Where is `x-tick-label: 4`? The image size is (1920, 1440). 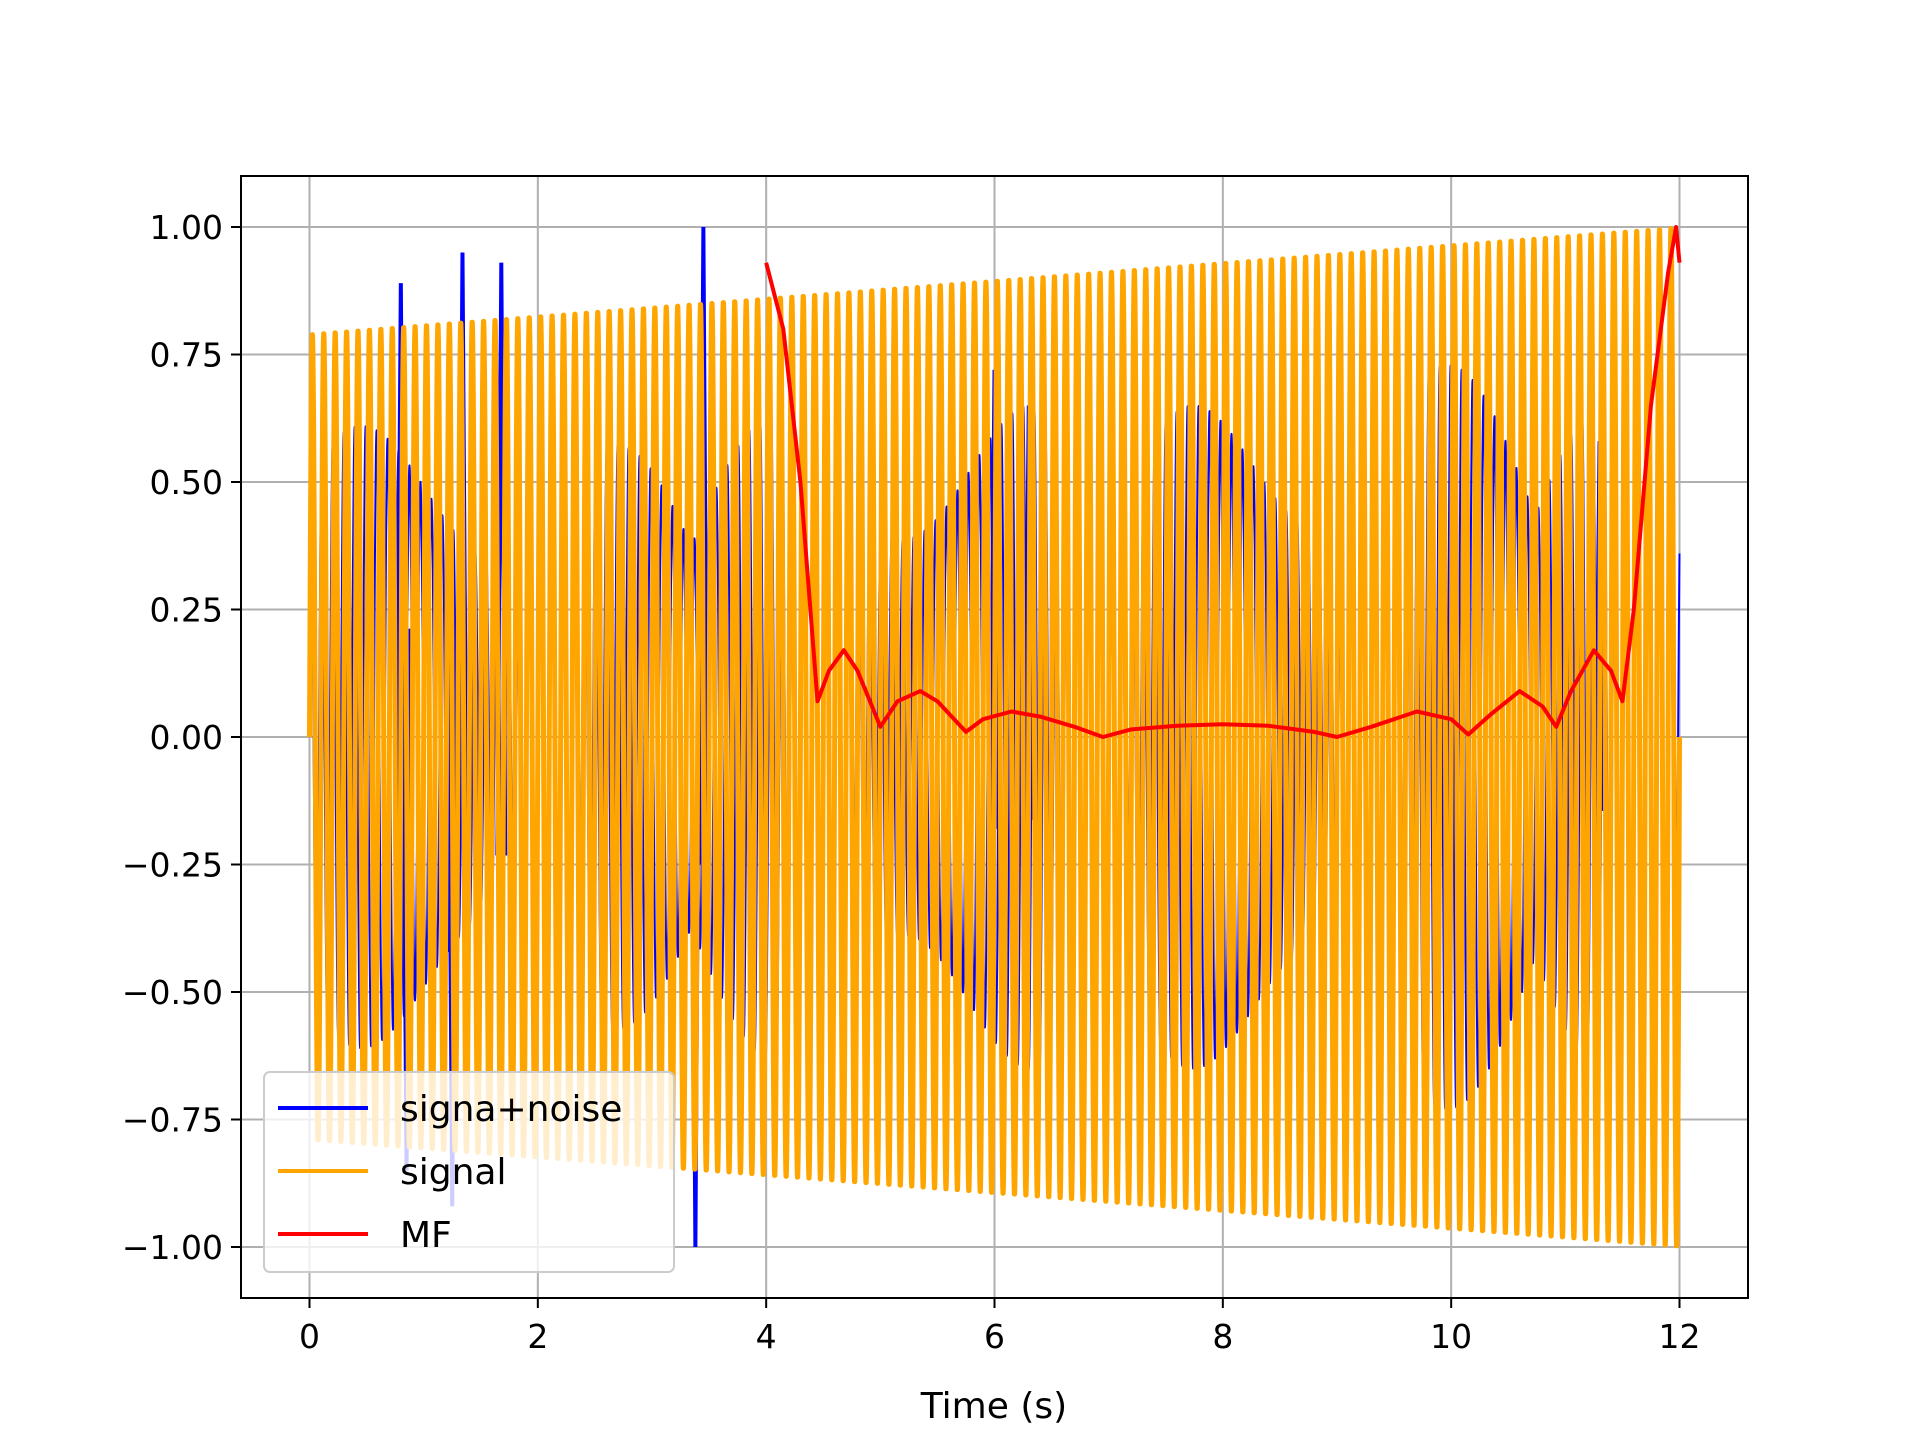
x-tick-label: 4 is located at coordinates (766, 1336).